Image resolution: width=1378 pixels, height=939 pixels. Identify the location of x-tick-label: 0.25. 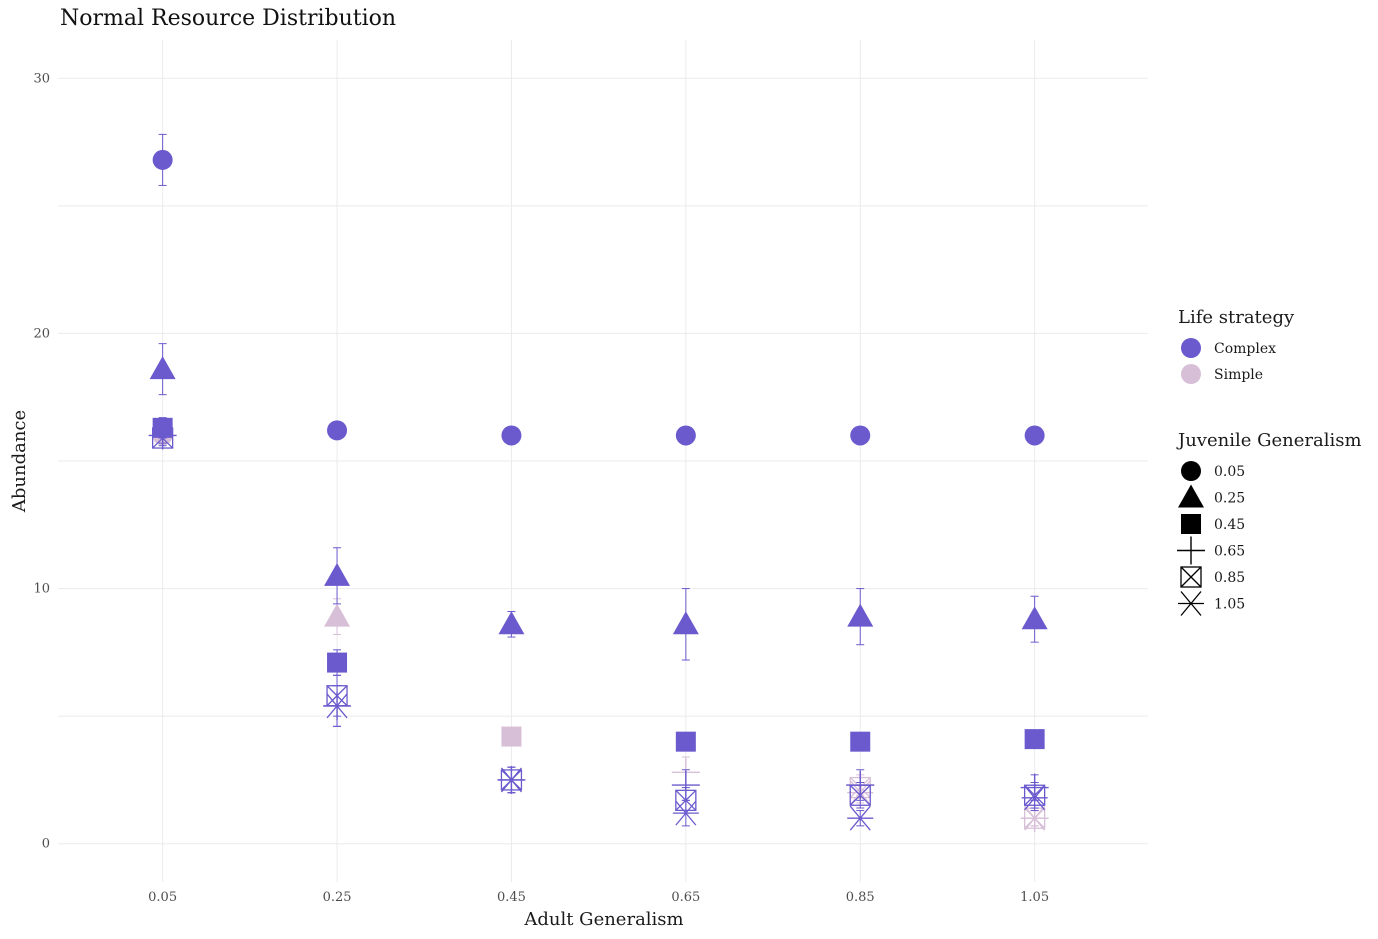
(337, 897).